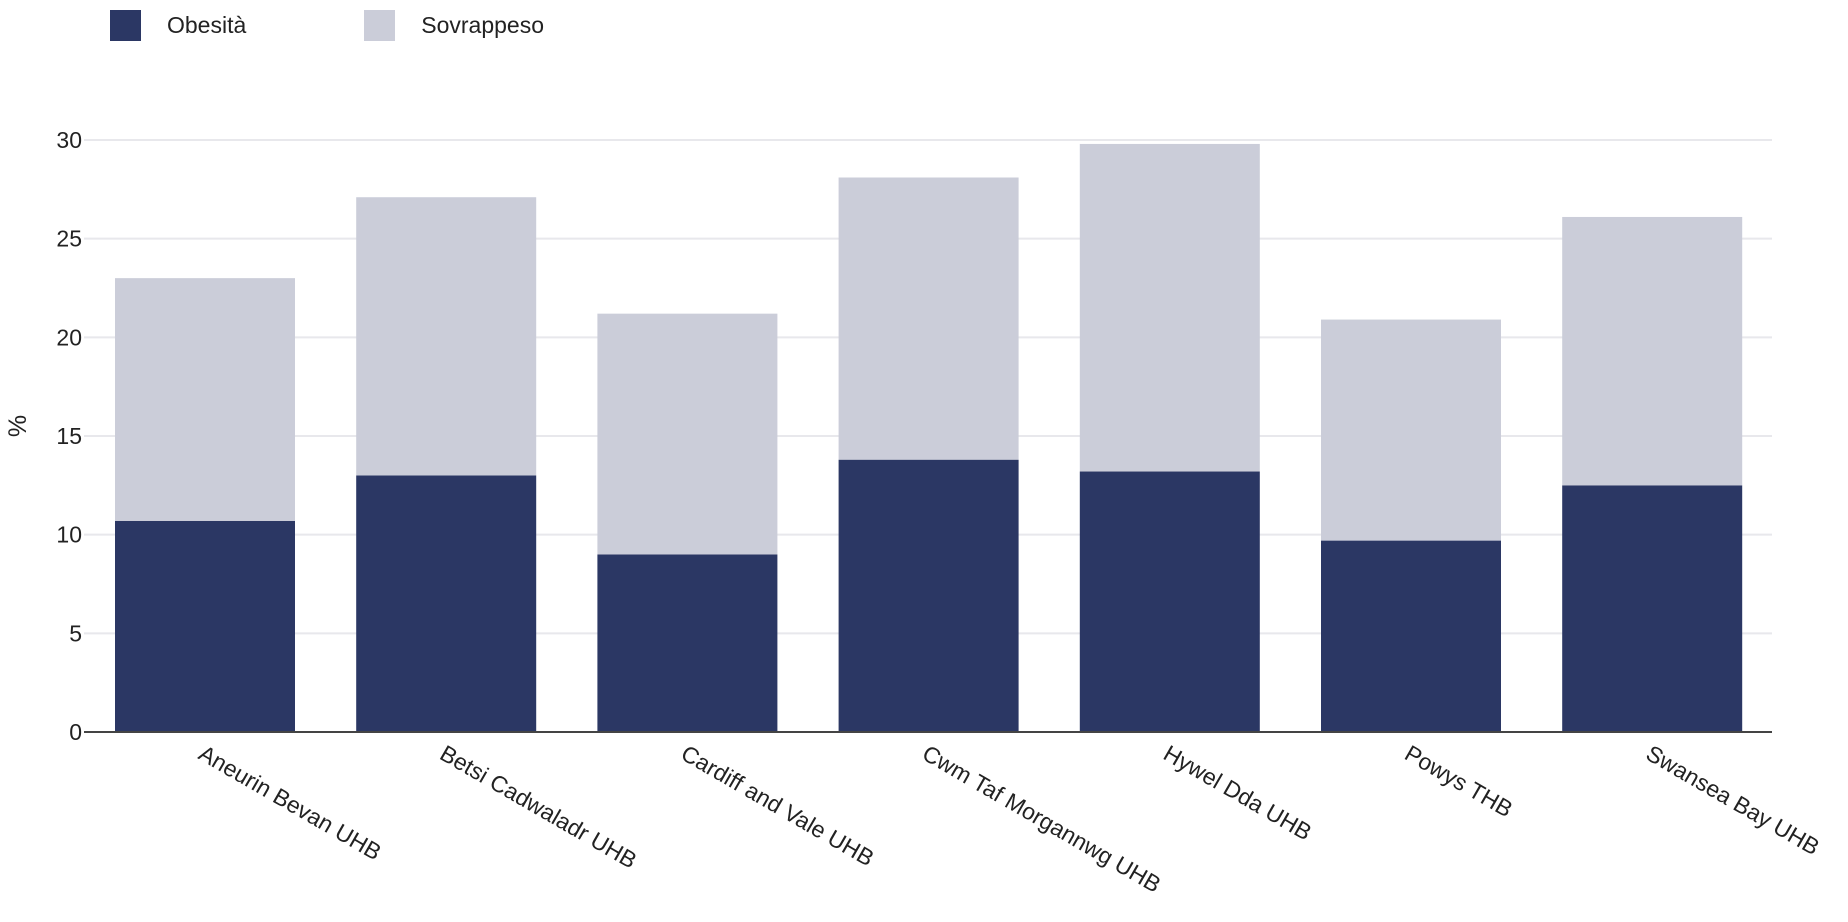 This screenshot has width=1848, height=922. Describe the element at coordinates (75, 633) in the screenshot. I see `y-tick-label-5: 5` at that location.